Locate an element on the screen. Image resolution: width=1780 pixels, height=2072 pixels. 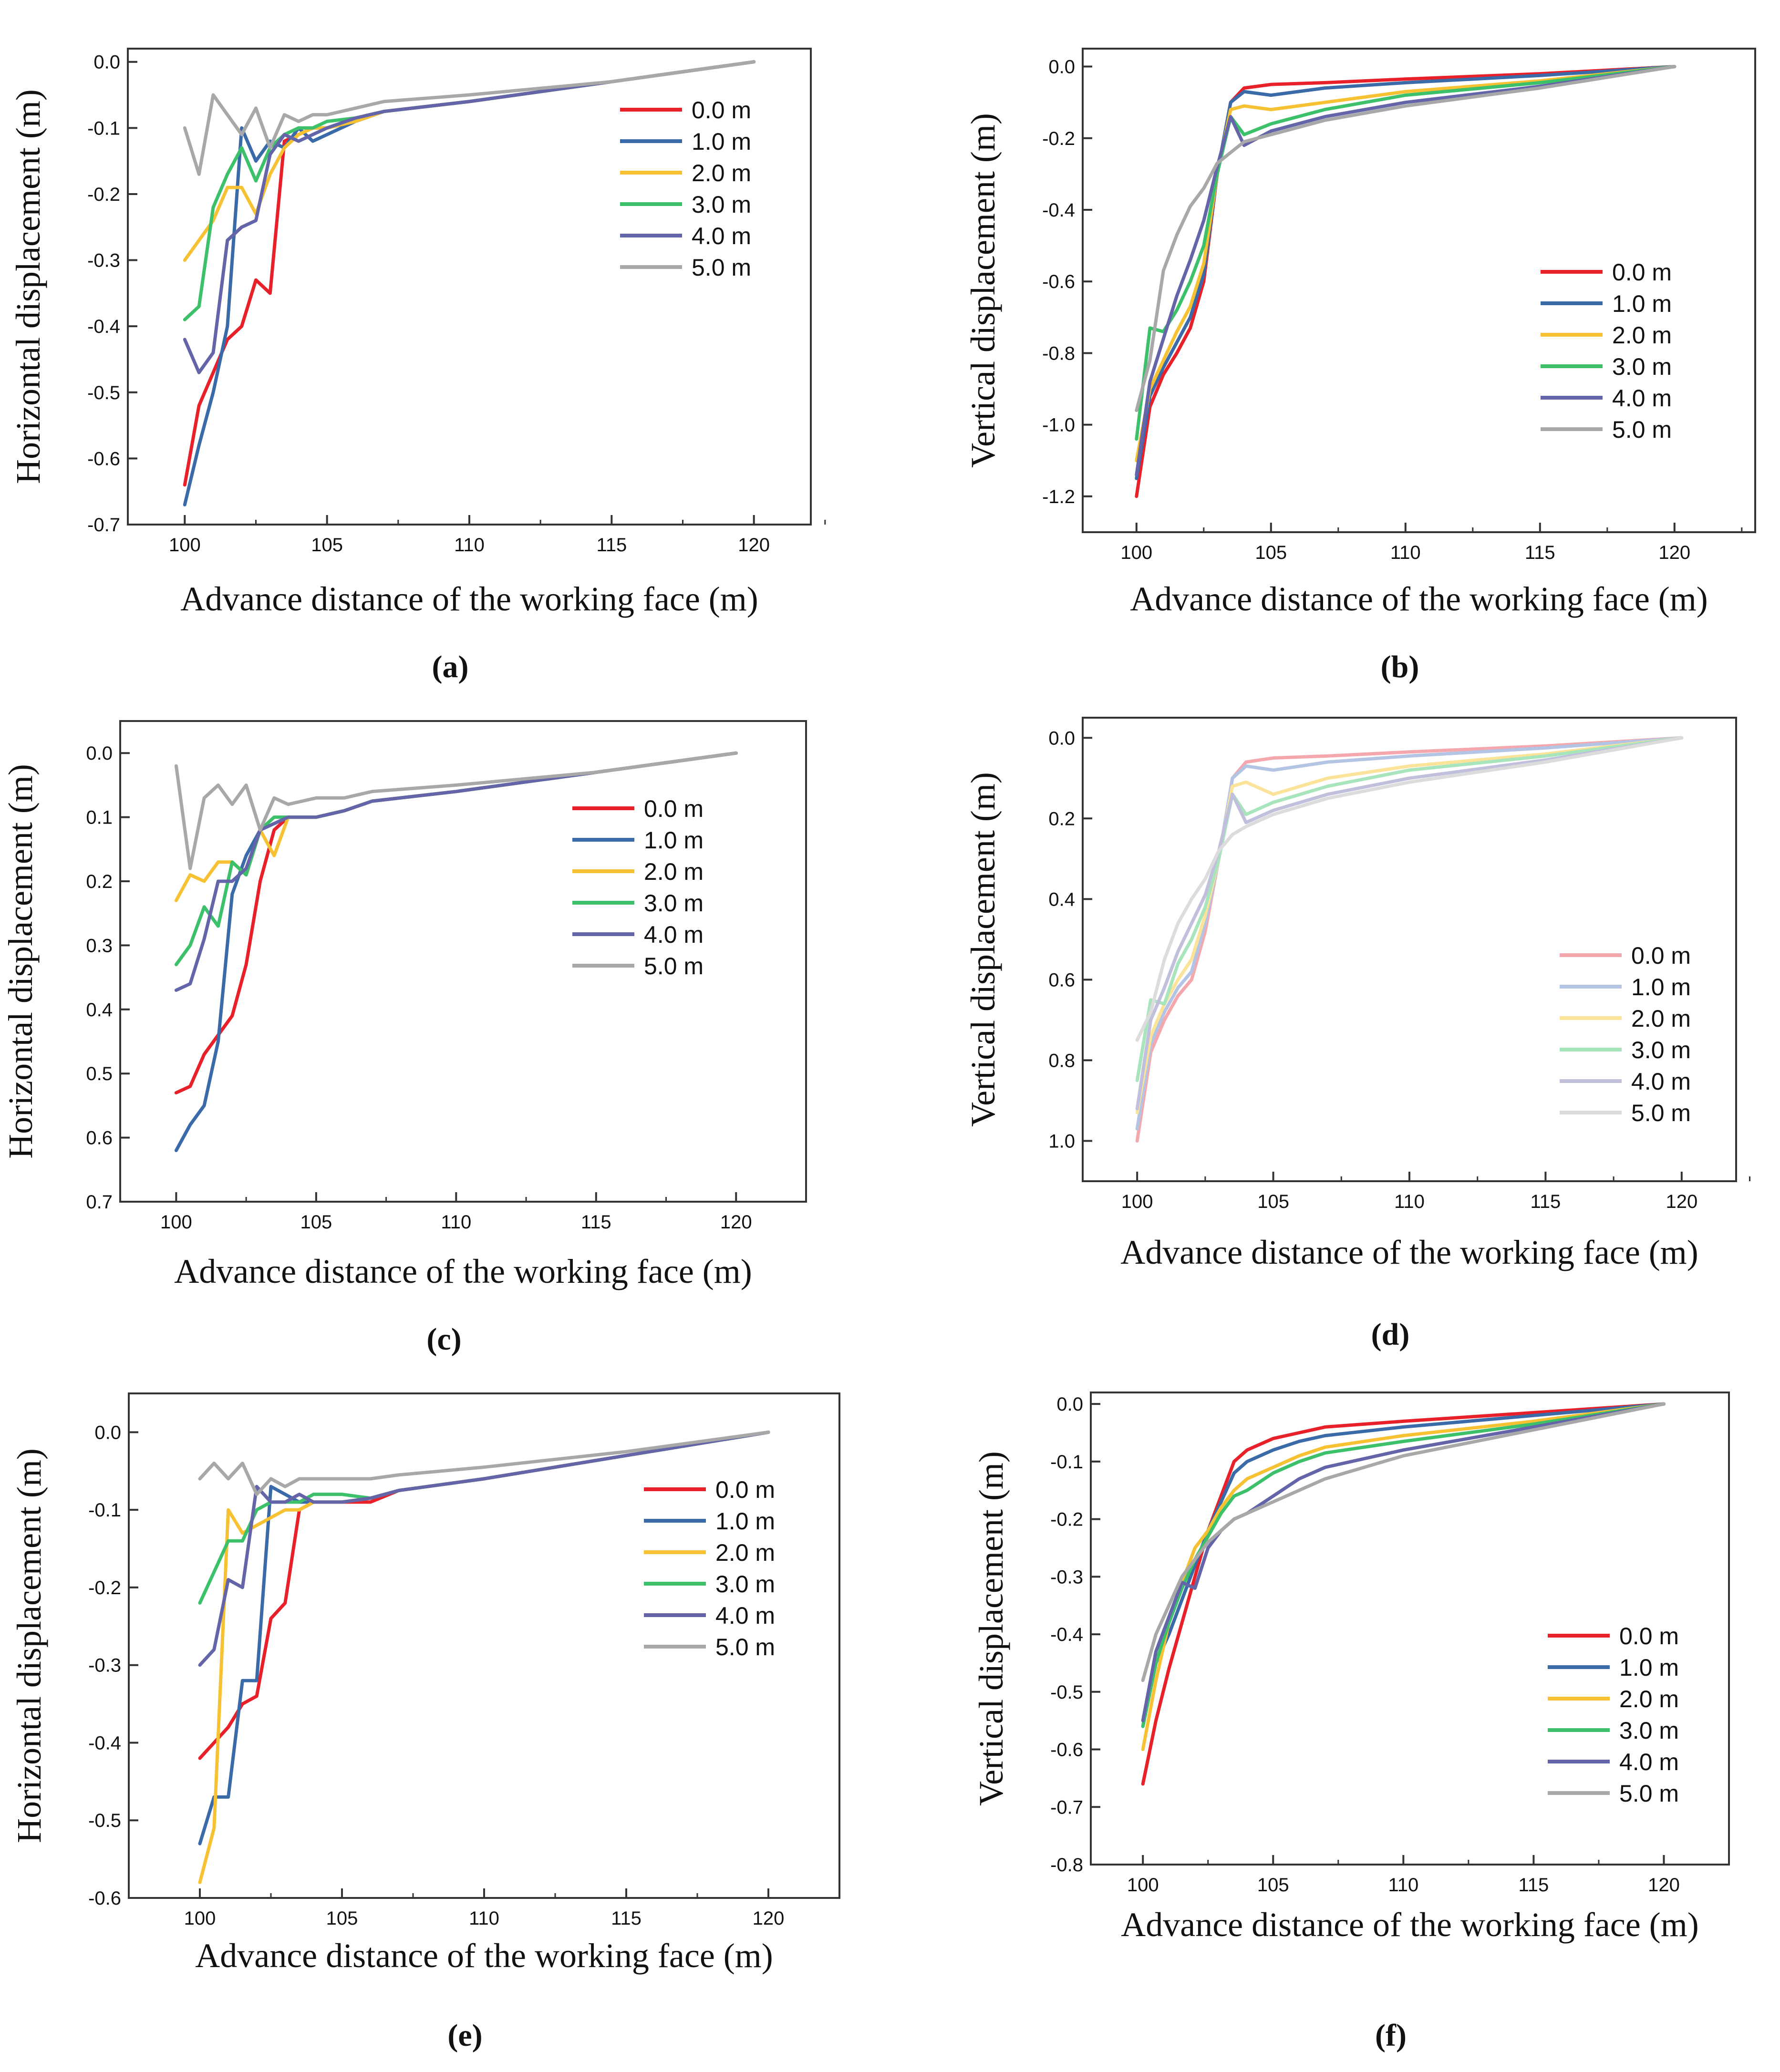
y-tick-label: 0.2 is located at coordinates (99, 881).